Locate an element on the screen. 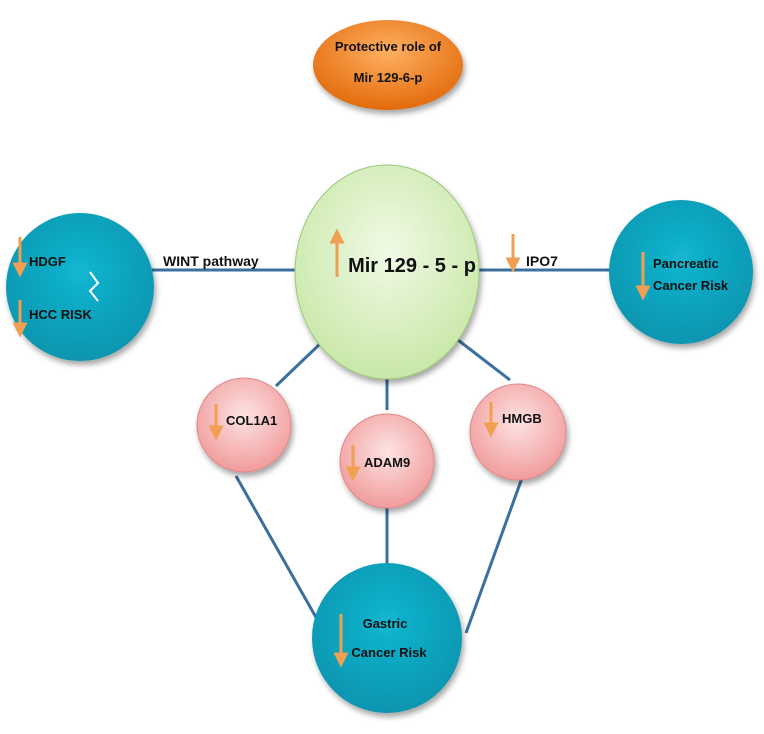  adam9-label: ADAM9 is located at coordinates (387, 462).